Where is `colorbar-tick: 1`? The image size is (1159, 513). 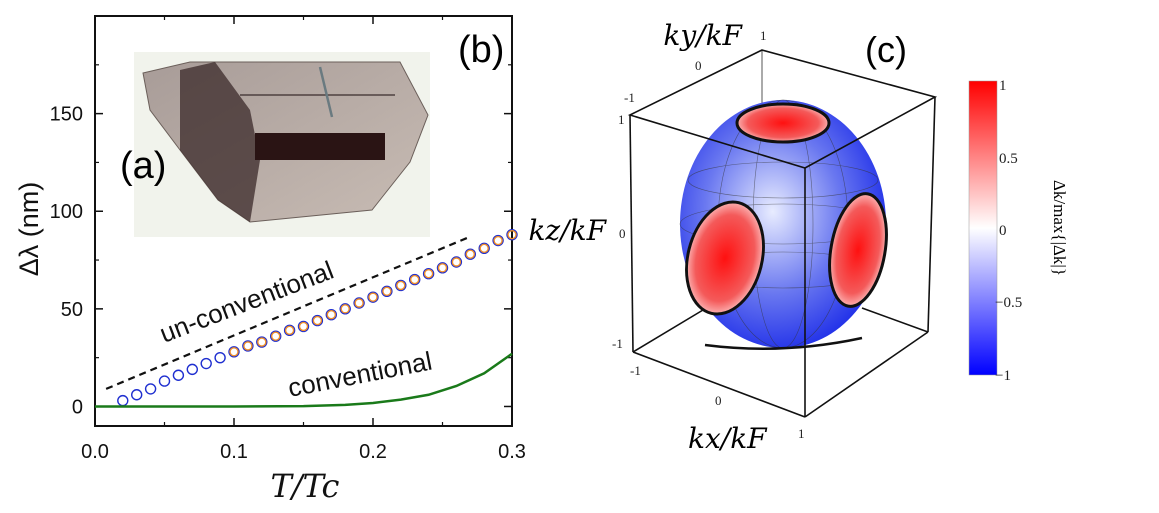 colorbar-tick: 1 is located at coordinates (1003, 86).